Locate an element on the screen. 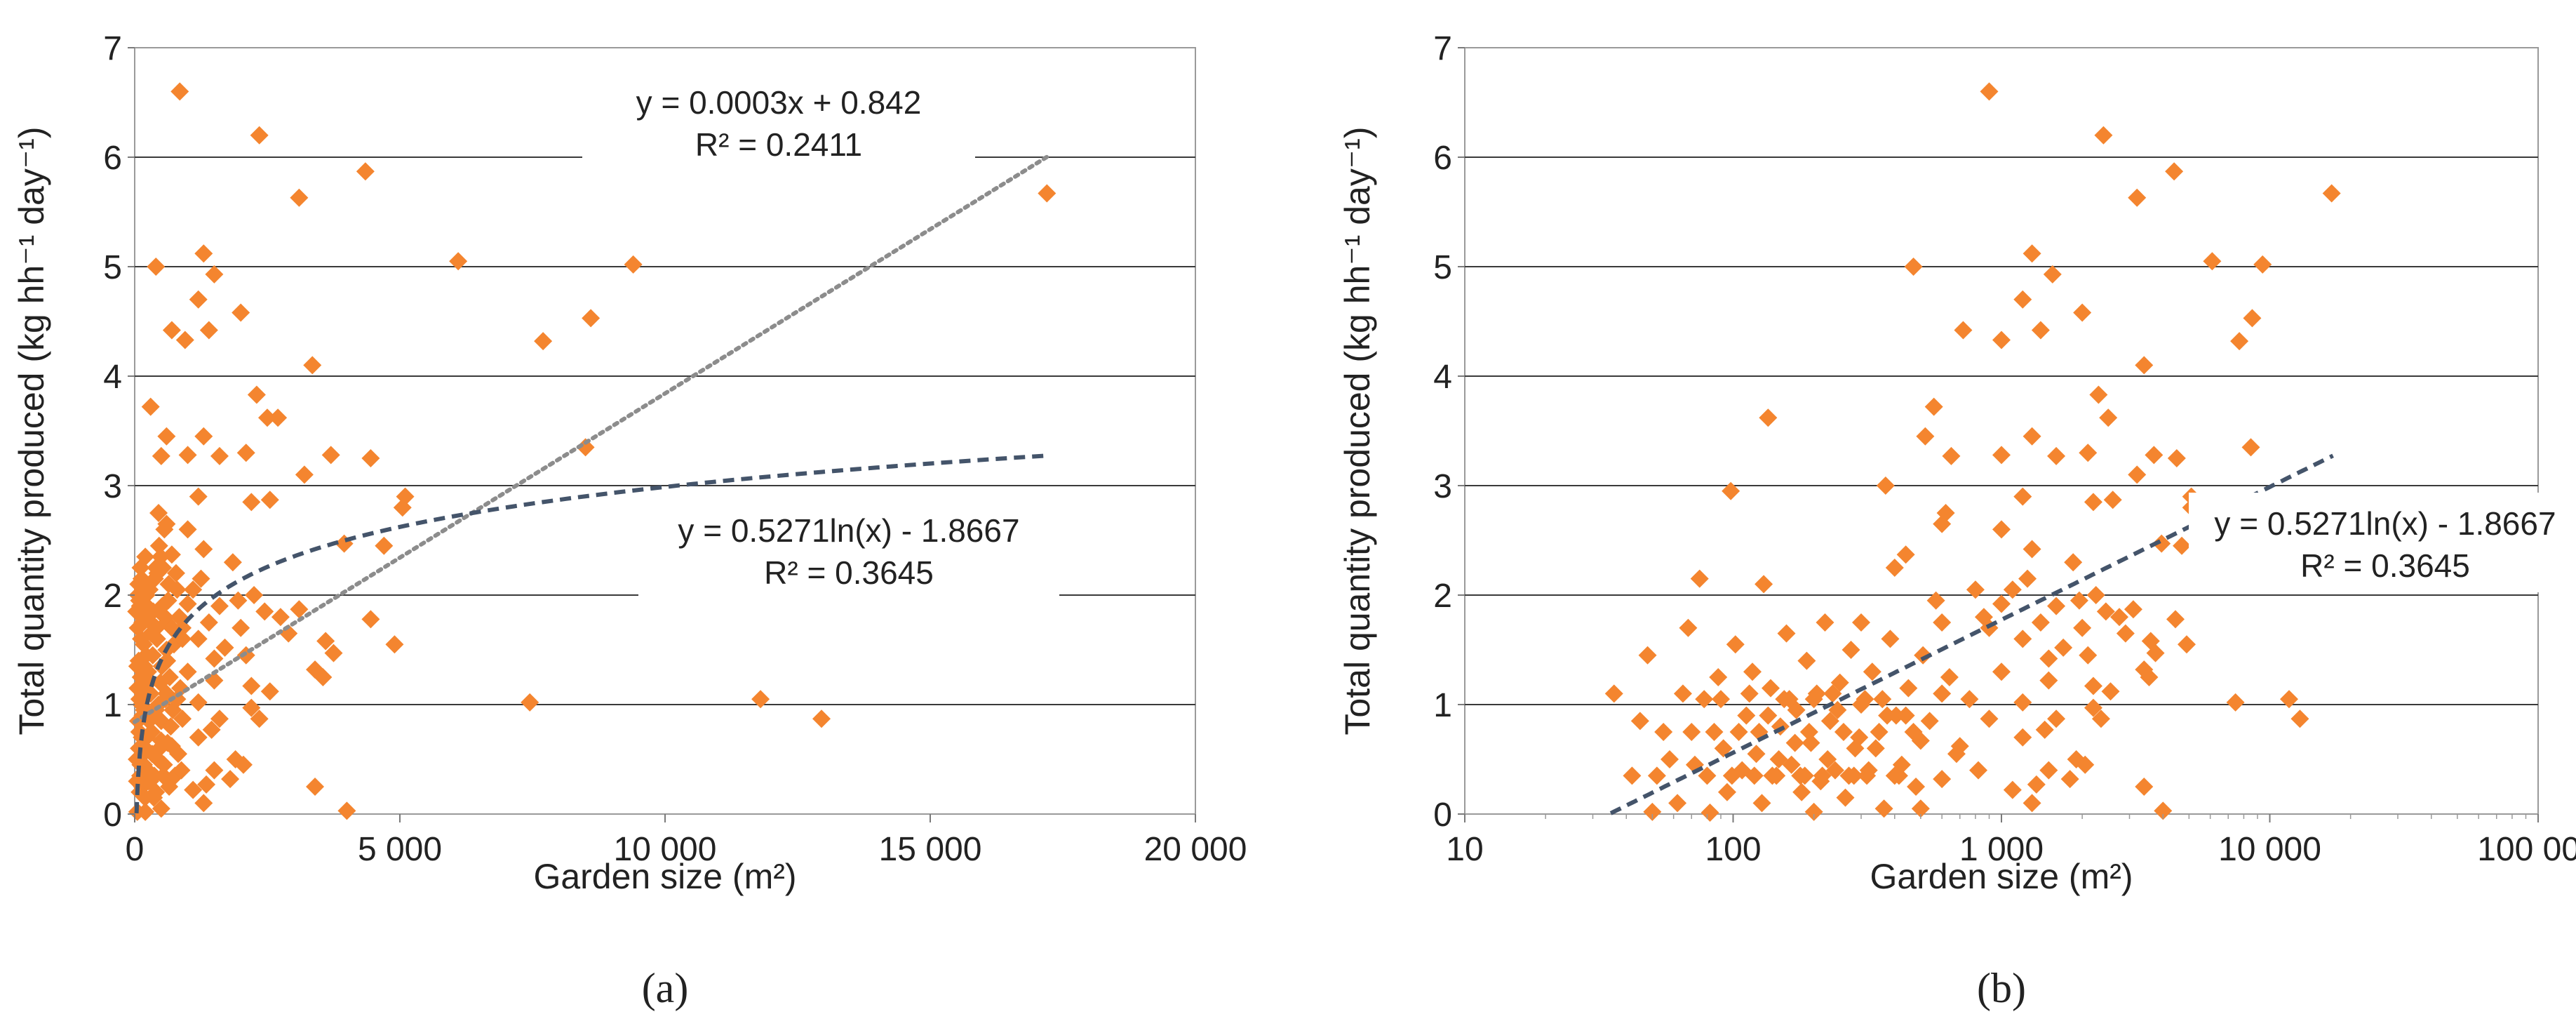  chart-a-ytick-label: 1 is located at coordinates (112, 705).